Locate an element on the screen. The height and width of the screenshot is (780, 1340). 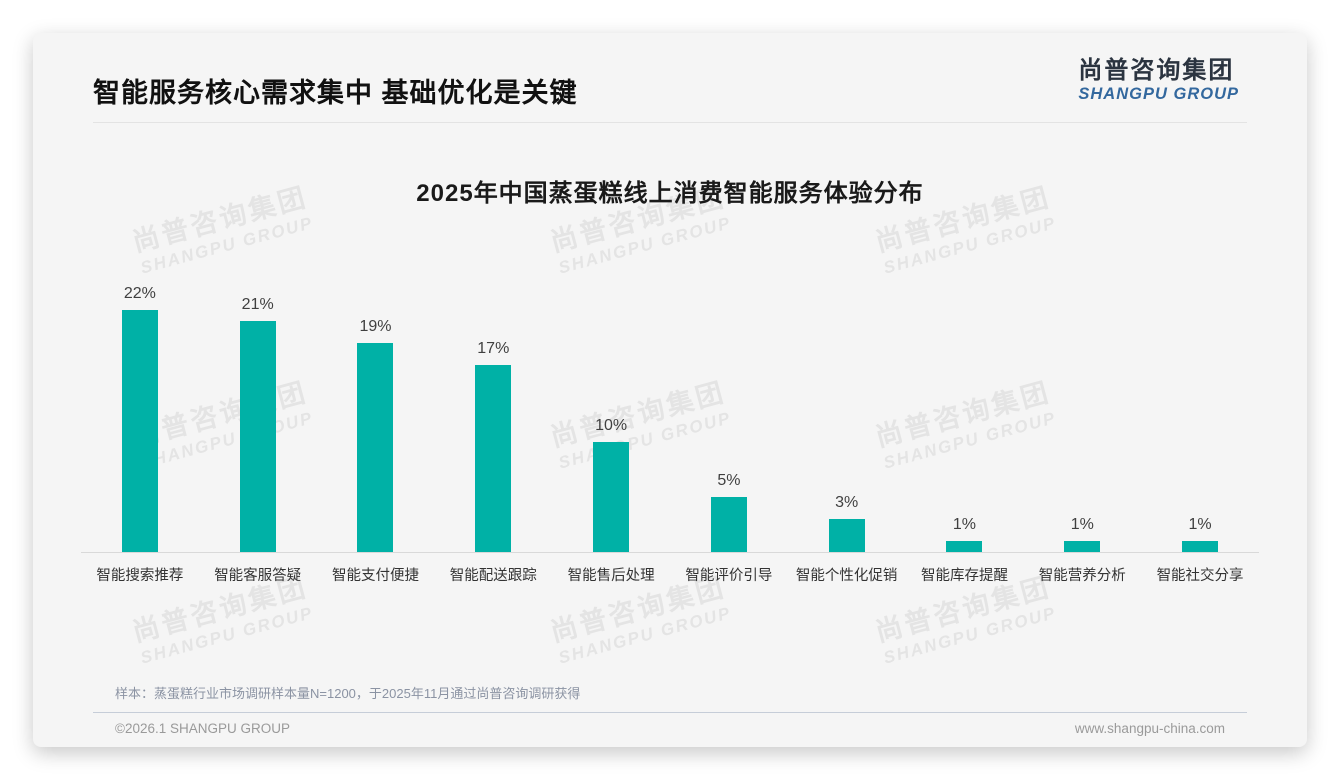
bar-column: 10% is located at coordinates (611, 484).